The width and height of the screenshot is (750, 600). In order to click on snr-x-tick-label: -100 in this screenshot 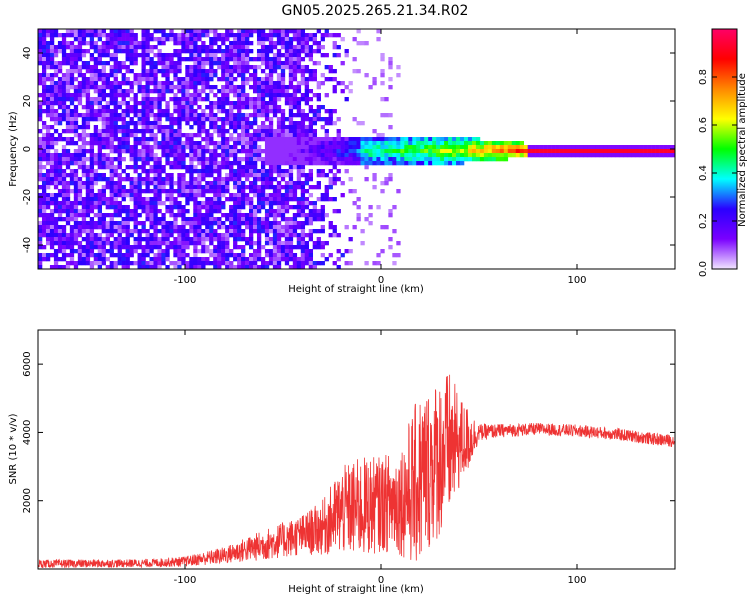, I will do `click(185, 580)`.